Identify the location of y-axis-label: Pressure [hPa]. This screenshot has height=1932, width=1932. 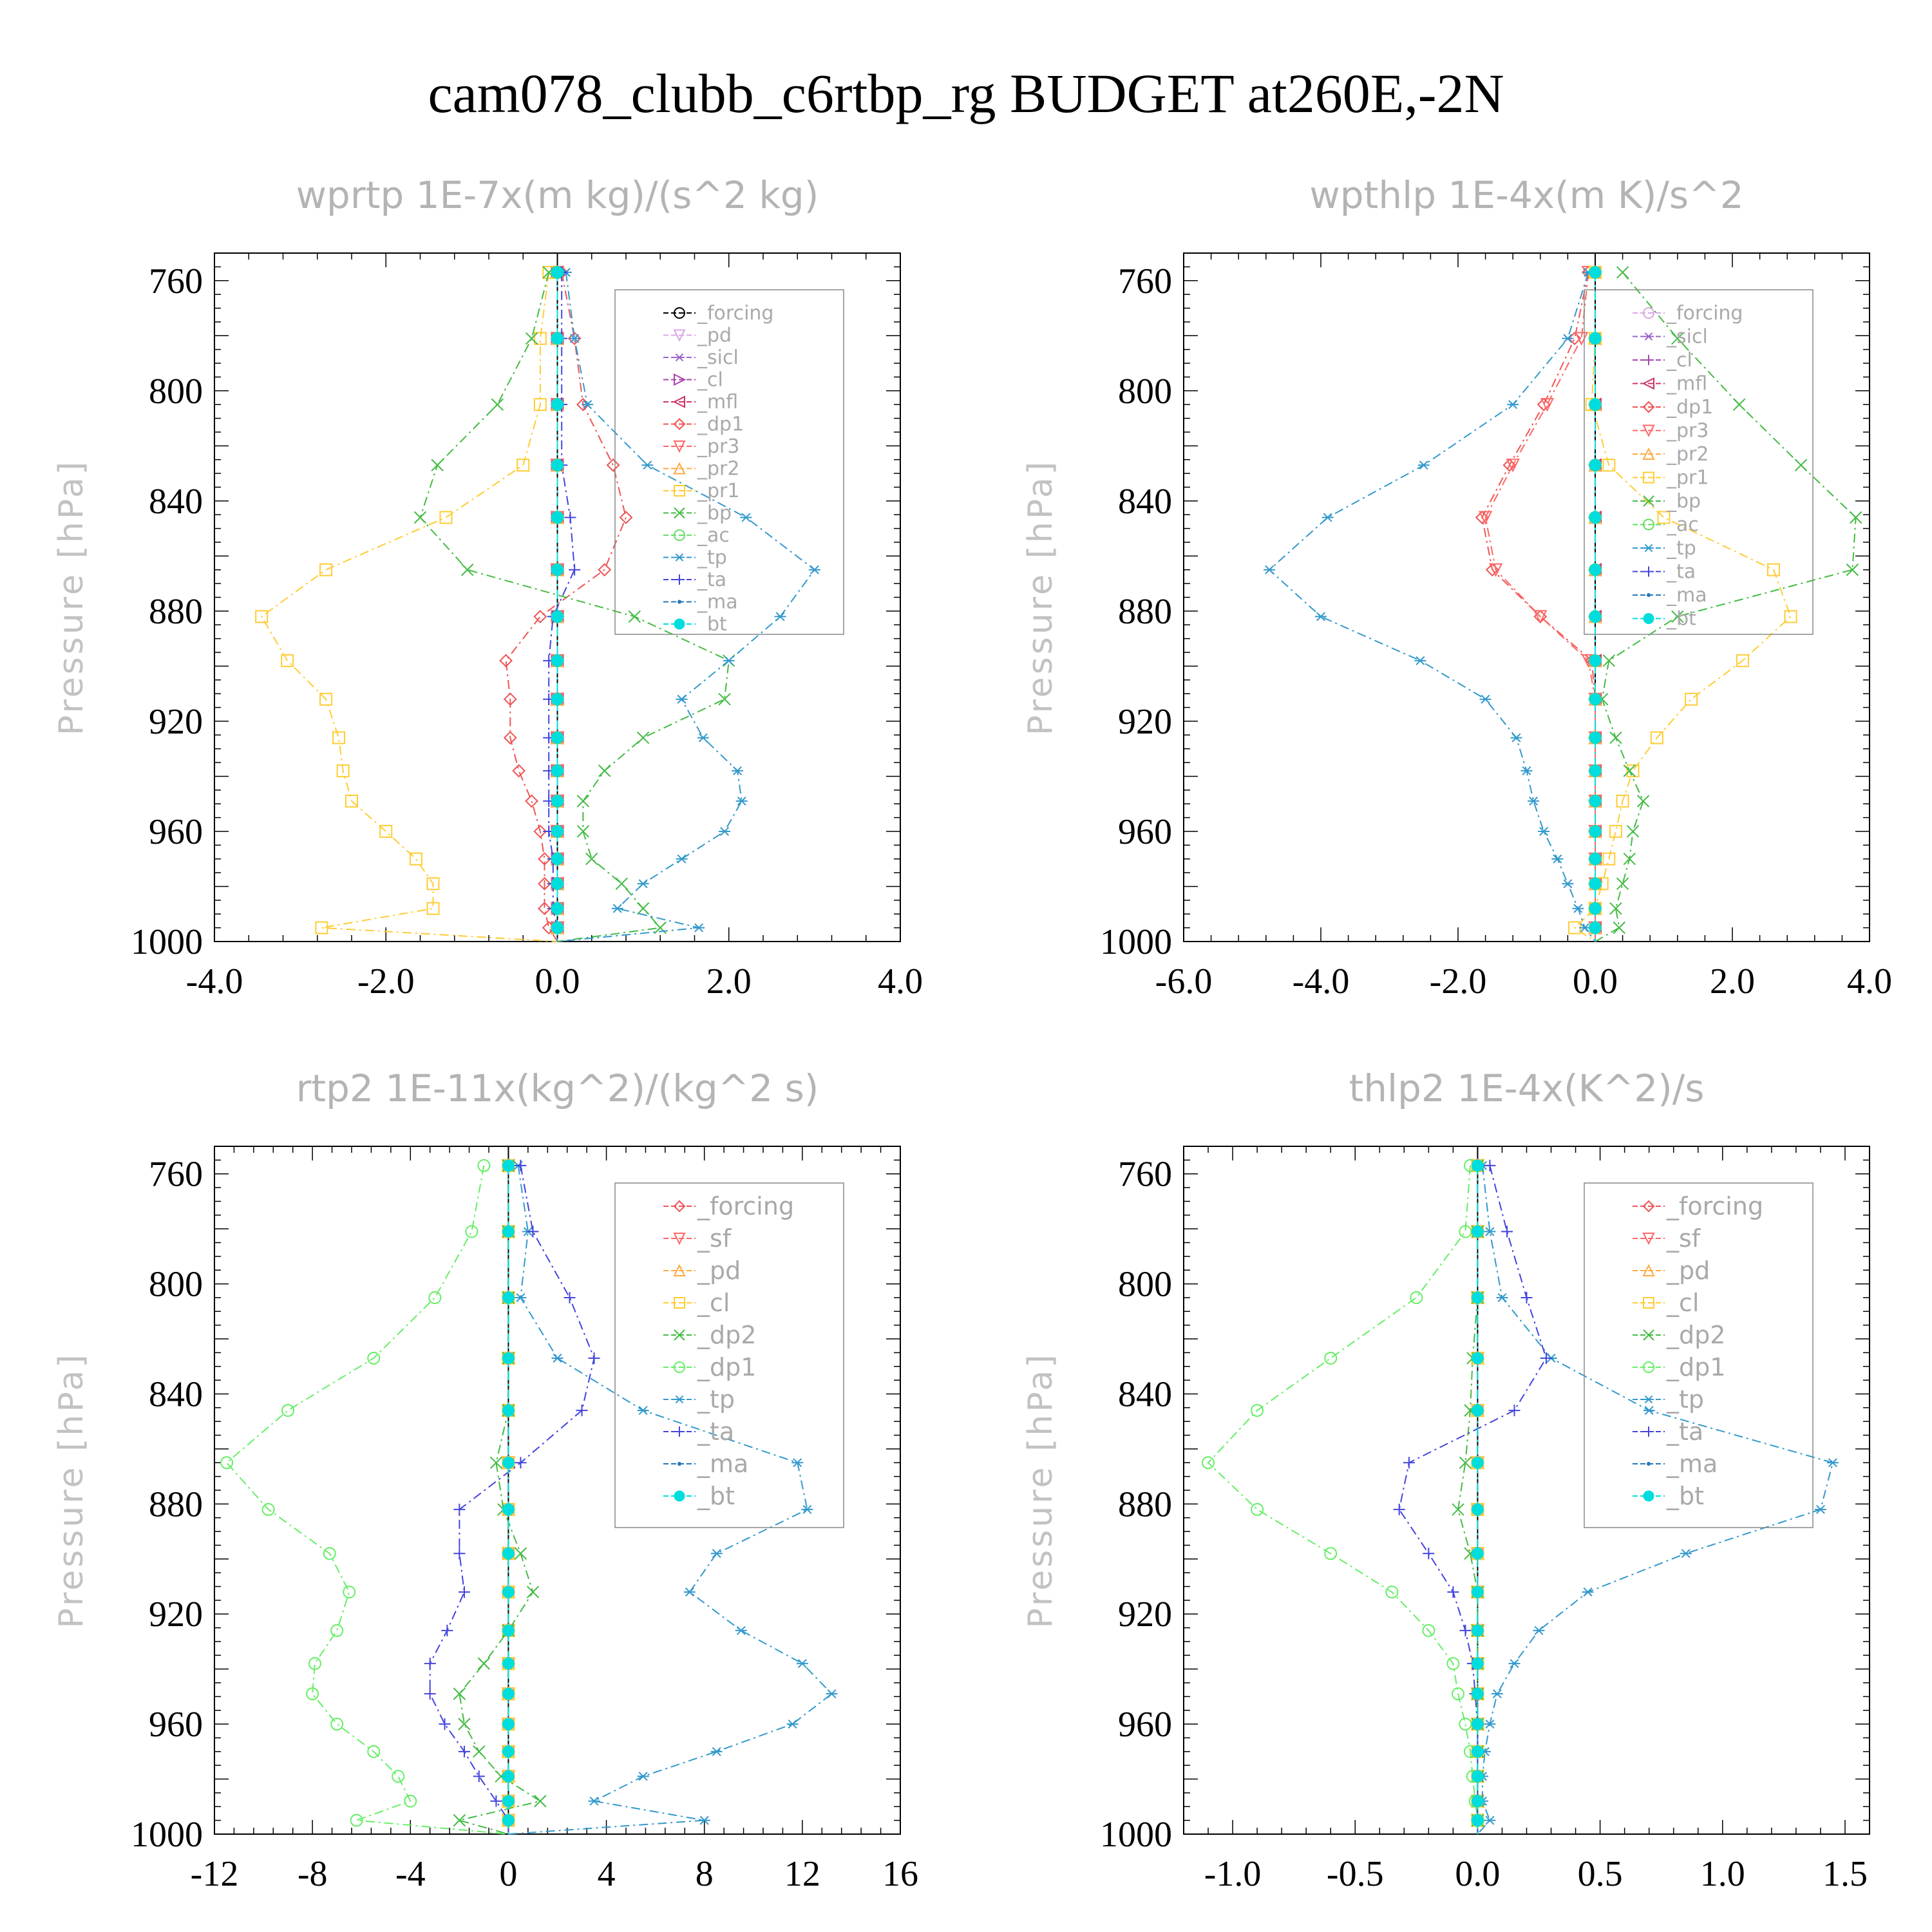
(71, 1490).